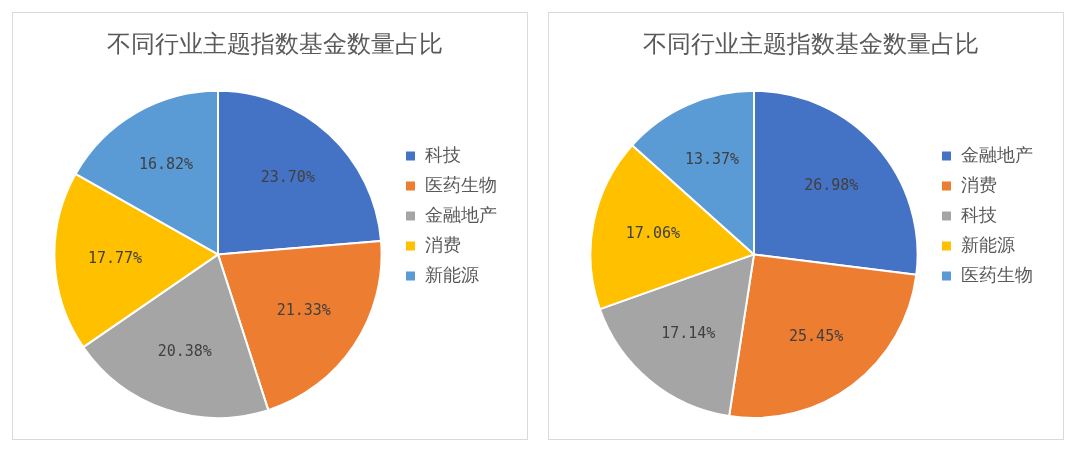 Image resolution: width=1080 pixels, height=454 pixels. What do you see at coordinates (287, 177) in the screenshot?
I see `data-label: 23.70%` at bounding box center [287, 177].